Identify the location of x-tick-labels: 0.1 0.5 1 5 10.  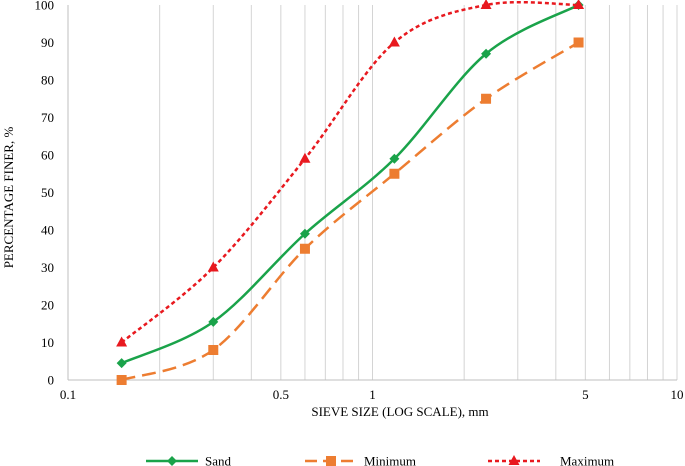
(372, 394).